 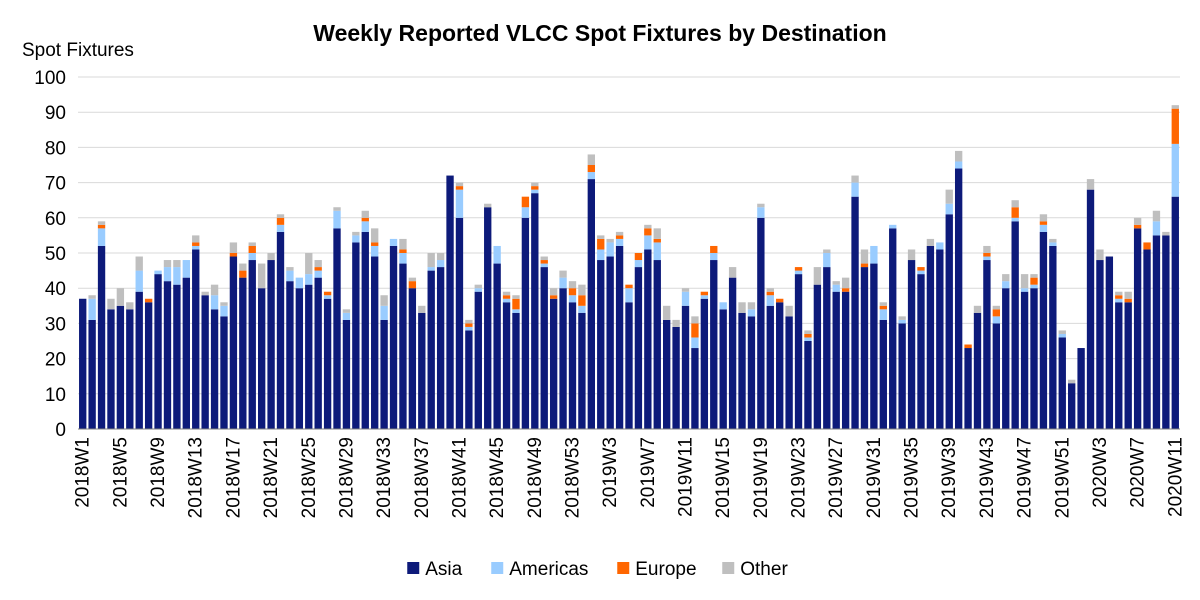 What do you see at coordinates (686, 477) in the screenshot?
I see `x-tick-label: 2019W11` at bounding box center [686, 477].